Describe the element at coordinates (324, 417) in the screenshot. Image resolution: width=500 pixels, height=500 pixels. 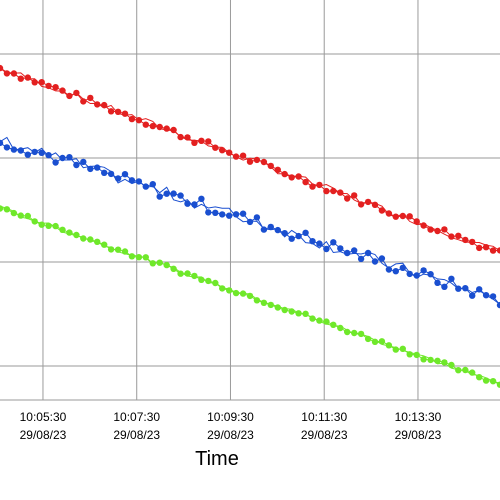
I see `x-tick-time-label: 10:11:30` at that location.